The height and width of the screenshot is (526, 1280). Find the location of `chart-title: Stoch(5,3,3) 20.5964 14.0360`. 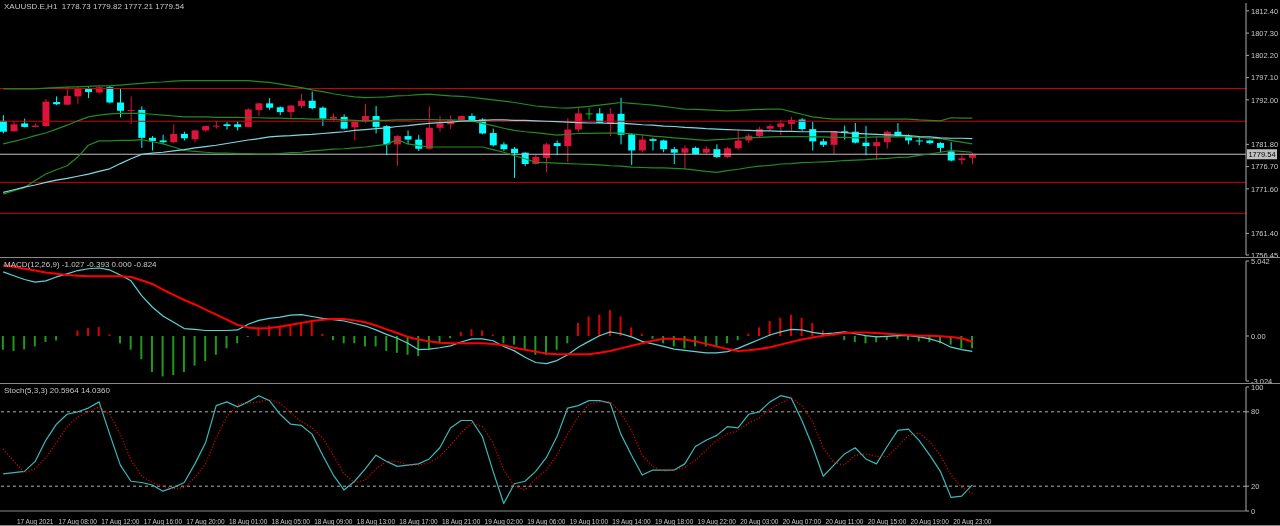

chart-title: Stoch(5,3,3) 20.5964 14.0360 is located at coordinates (57, 390).